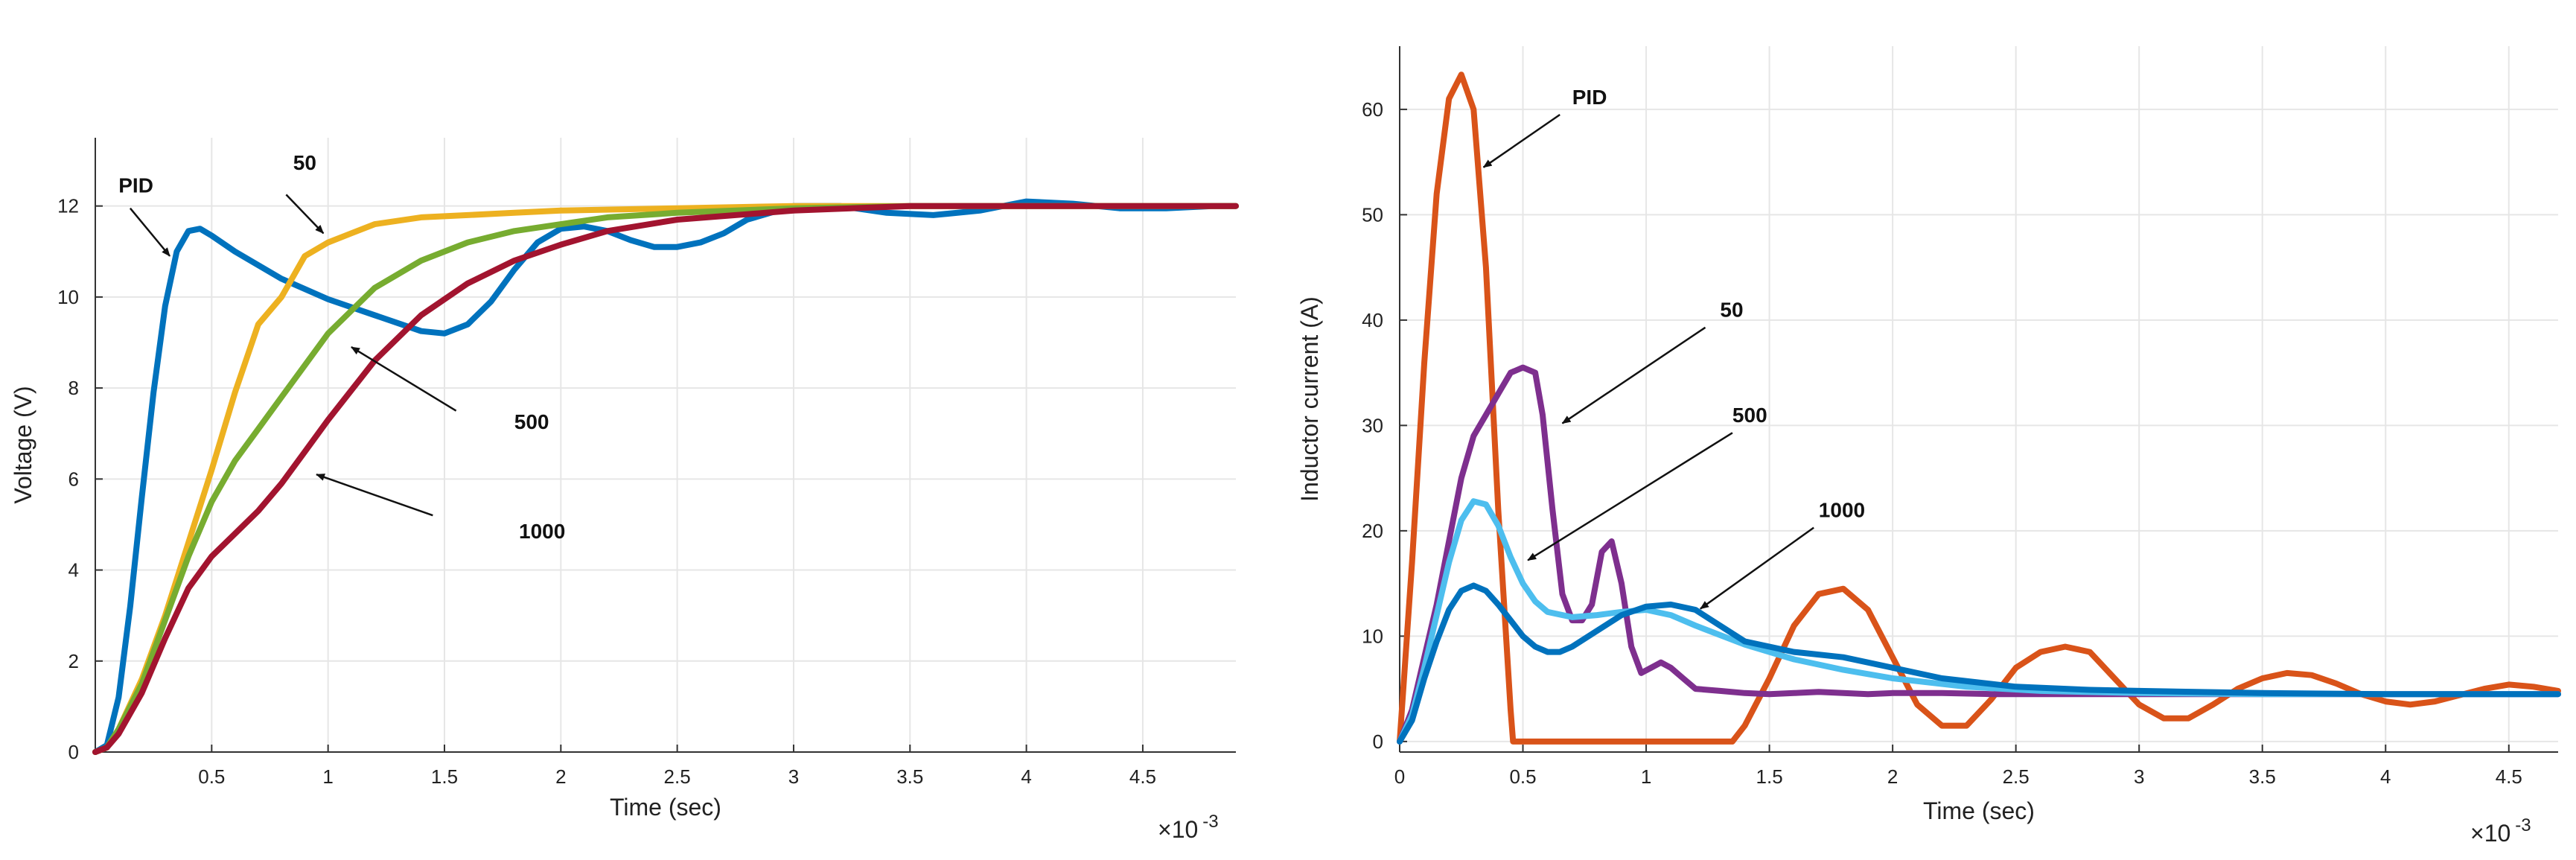 Image resolution: width=2576 pixels, height=860 pixels. What do you see at coordinates (1372, 425) in the screenshot?
I see `y-tick-label: 30` at bounding box center [1372, 425].